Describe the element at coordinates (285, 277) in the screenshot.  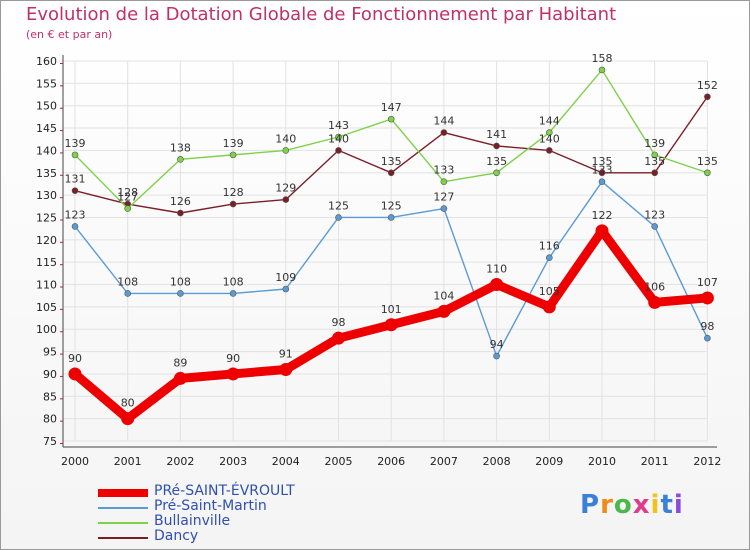
I see `data-label: 109` at that location.